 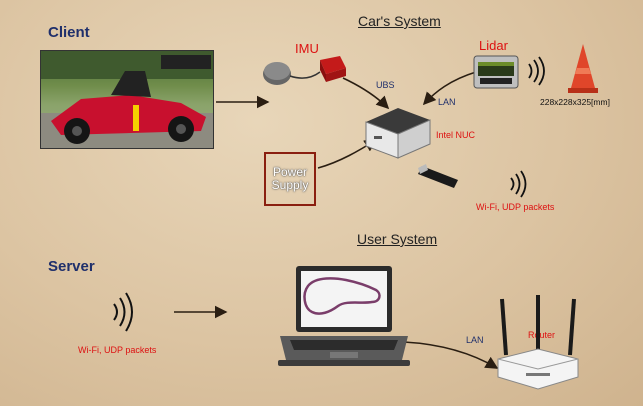 I want to click on intel-nuc-label: Intel NUC, so click(x=456, y=135).